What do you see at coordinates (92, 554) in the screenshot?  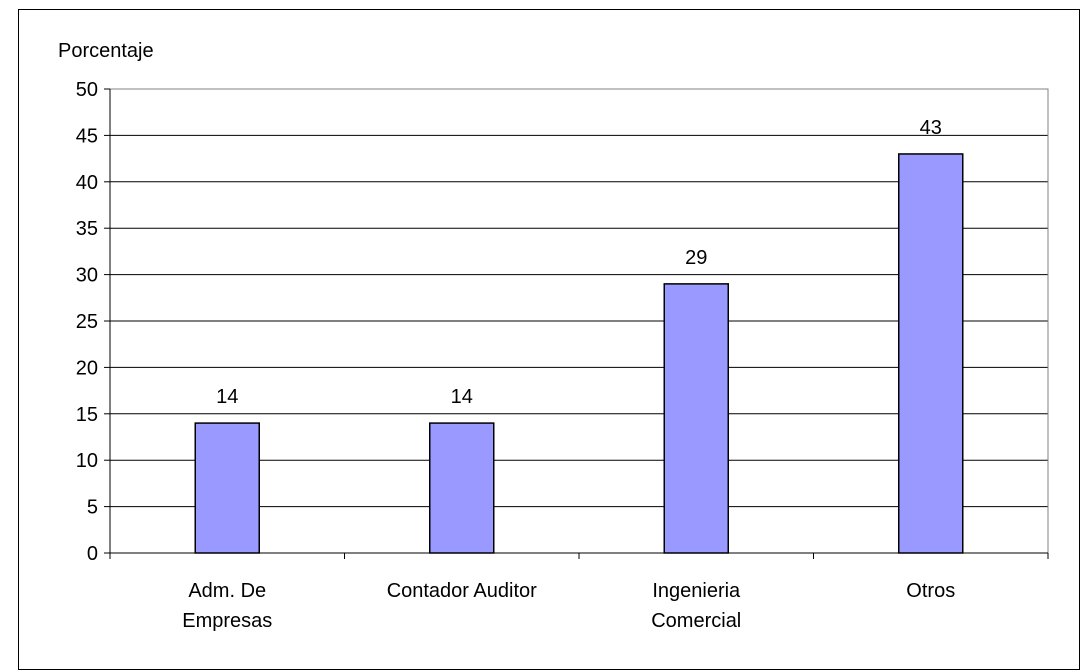 I see `y-tick-label: 0` at bounding box center [92, 554].